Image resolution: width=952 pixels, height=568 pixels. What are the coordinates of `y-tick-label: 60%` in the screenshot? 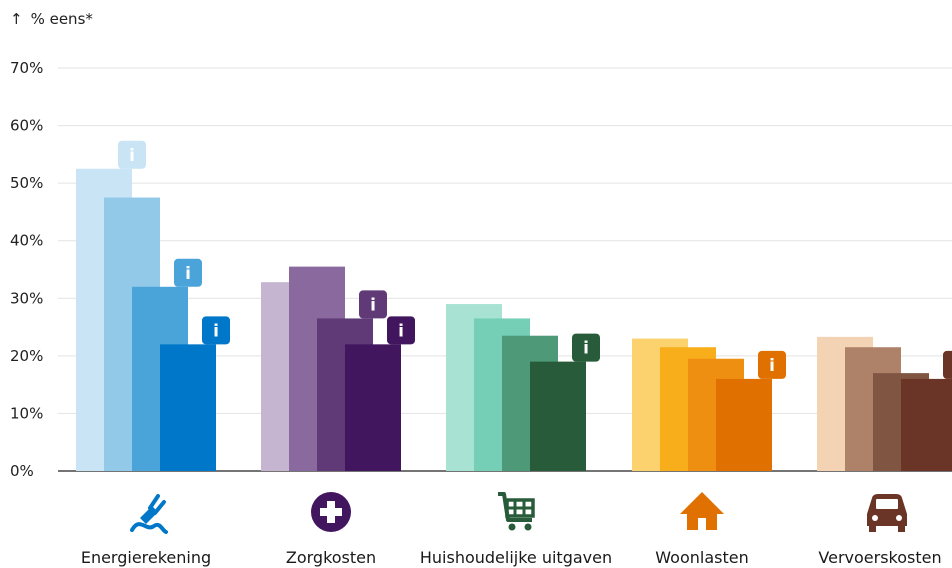 It's located at (26, 126).